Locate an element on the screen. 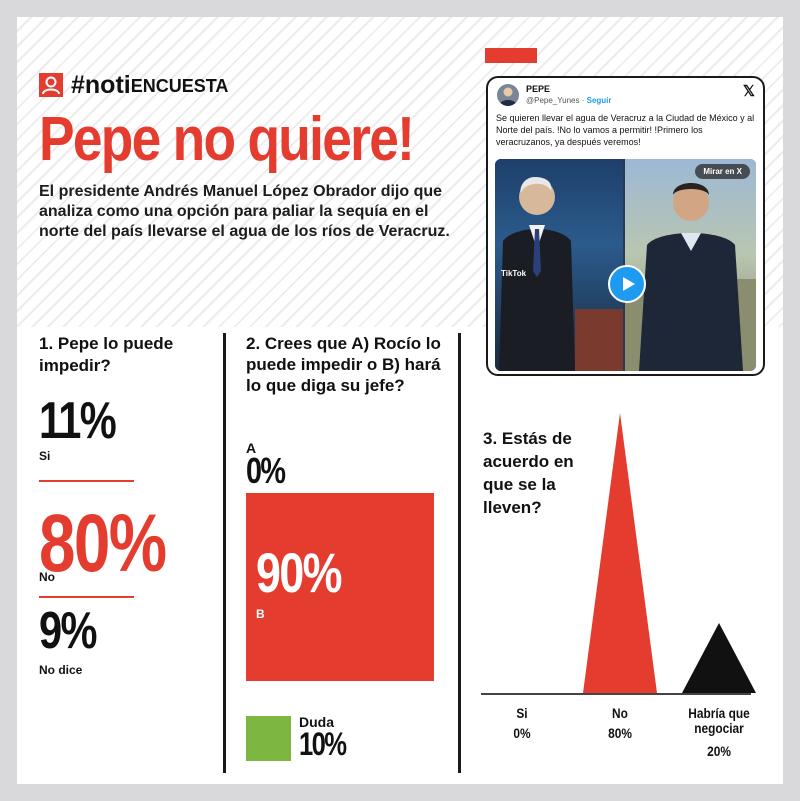  tweet-video: Mirar en X TikTok is located at coordinates (625, 265).